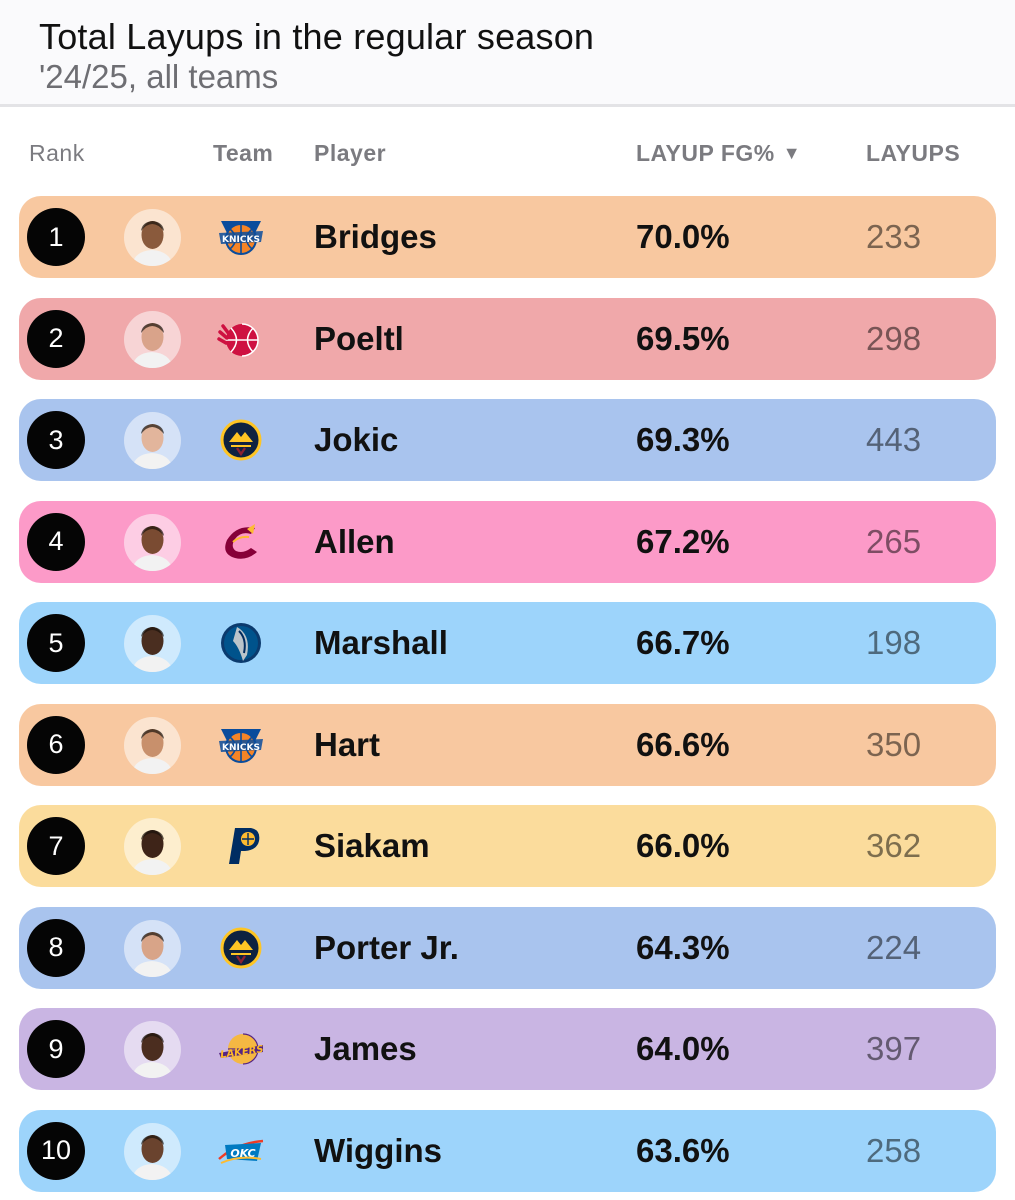 This screenshot has width=1015, height=1200. What do you see at coordinates (375, 236) in the screenshot?
I see `player-name: Bridges` at bounding box center [375, 236].